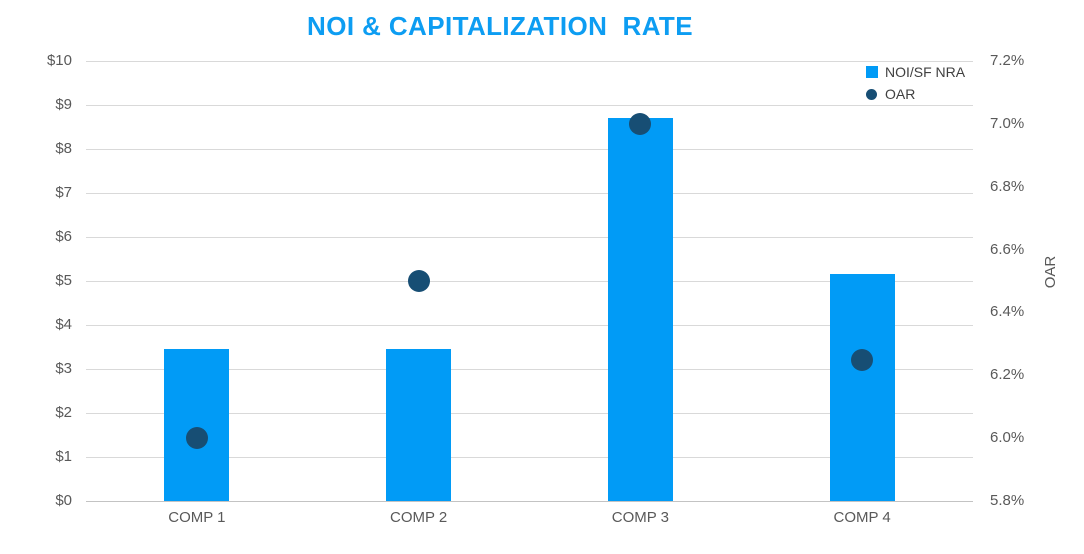  What do you see at coordinates (1007, 123) in the screenshot?
I see `right-axis-tick: 7.0%` at bounding box center [1007, 123].